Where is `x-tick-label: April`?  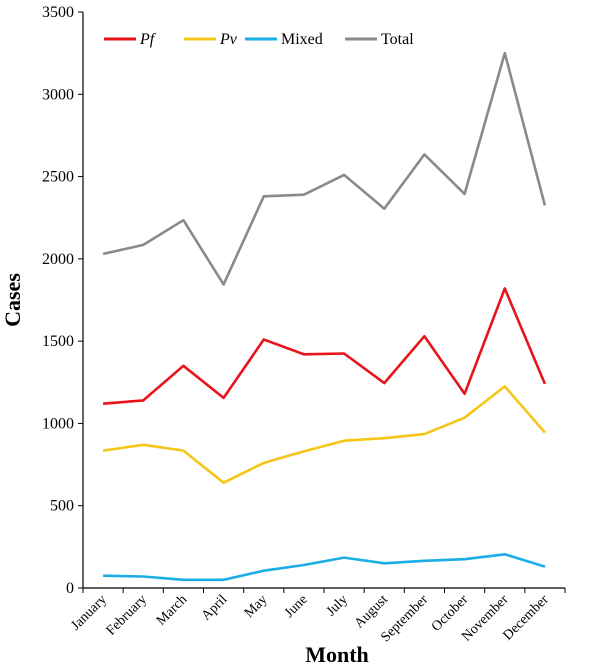
x-tick-label: April is located at coordinates (215, 608).